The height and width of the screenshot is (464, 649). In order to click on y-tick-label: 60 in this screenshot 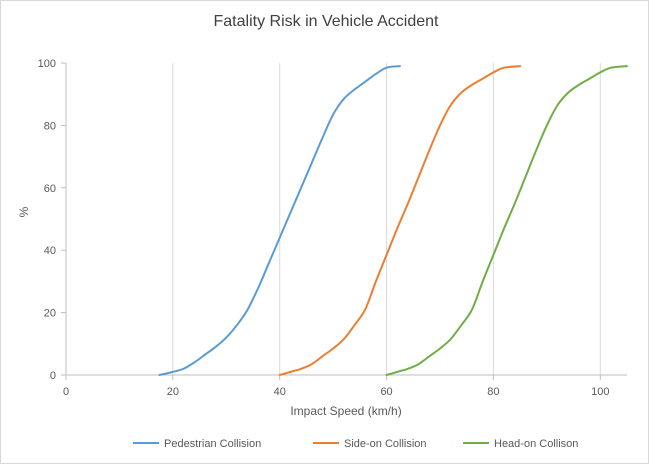, I will do `click(50, 189)`.